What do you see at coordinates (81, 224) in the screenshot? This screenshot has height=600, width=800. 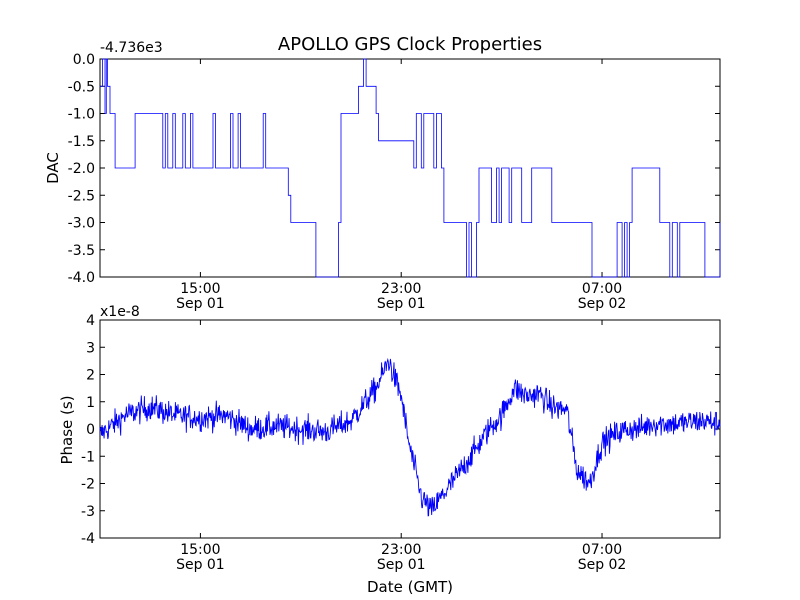 I see `y-tick-label: -3.0` at bounding box center [81, 224].